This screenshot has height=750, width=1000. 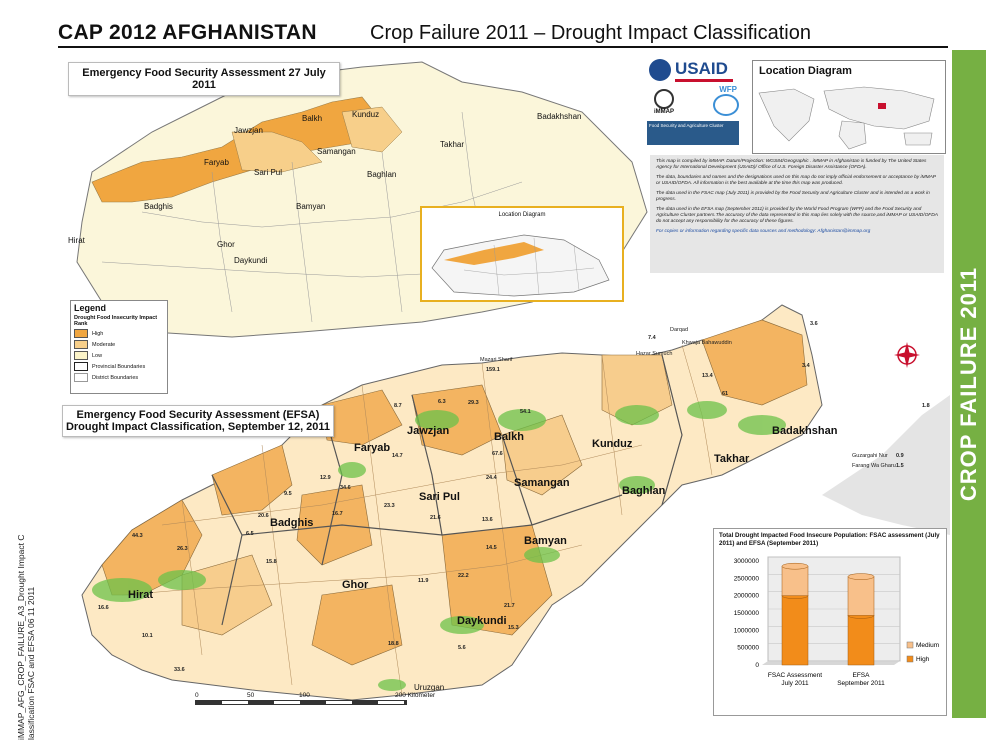 I want to click on district-value: 6.5, so click(x=250, y=534).